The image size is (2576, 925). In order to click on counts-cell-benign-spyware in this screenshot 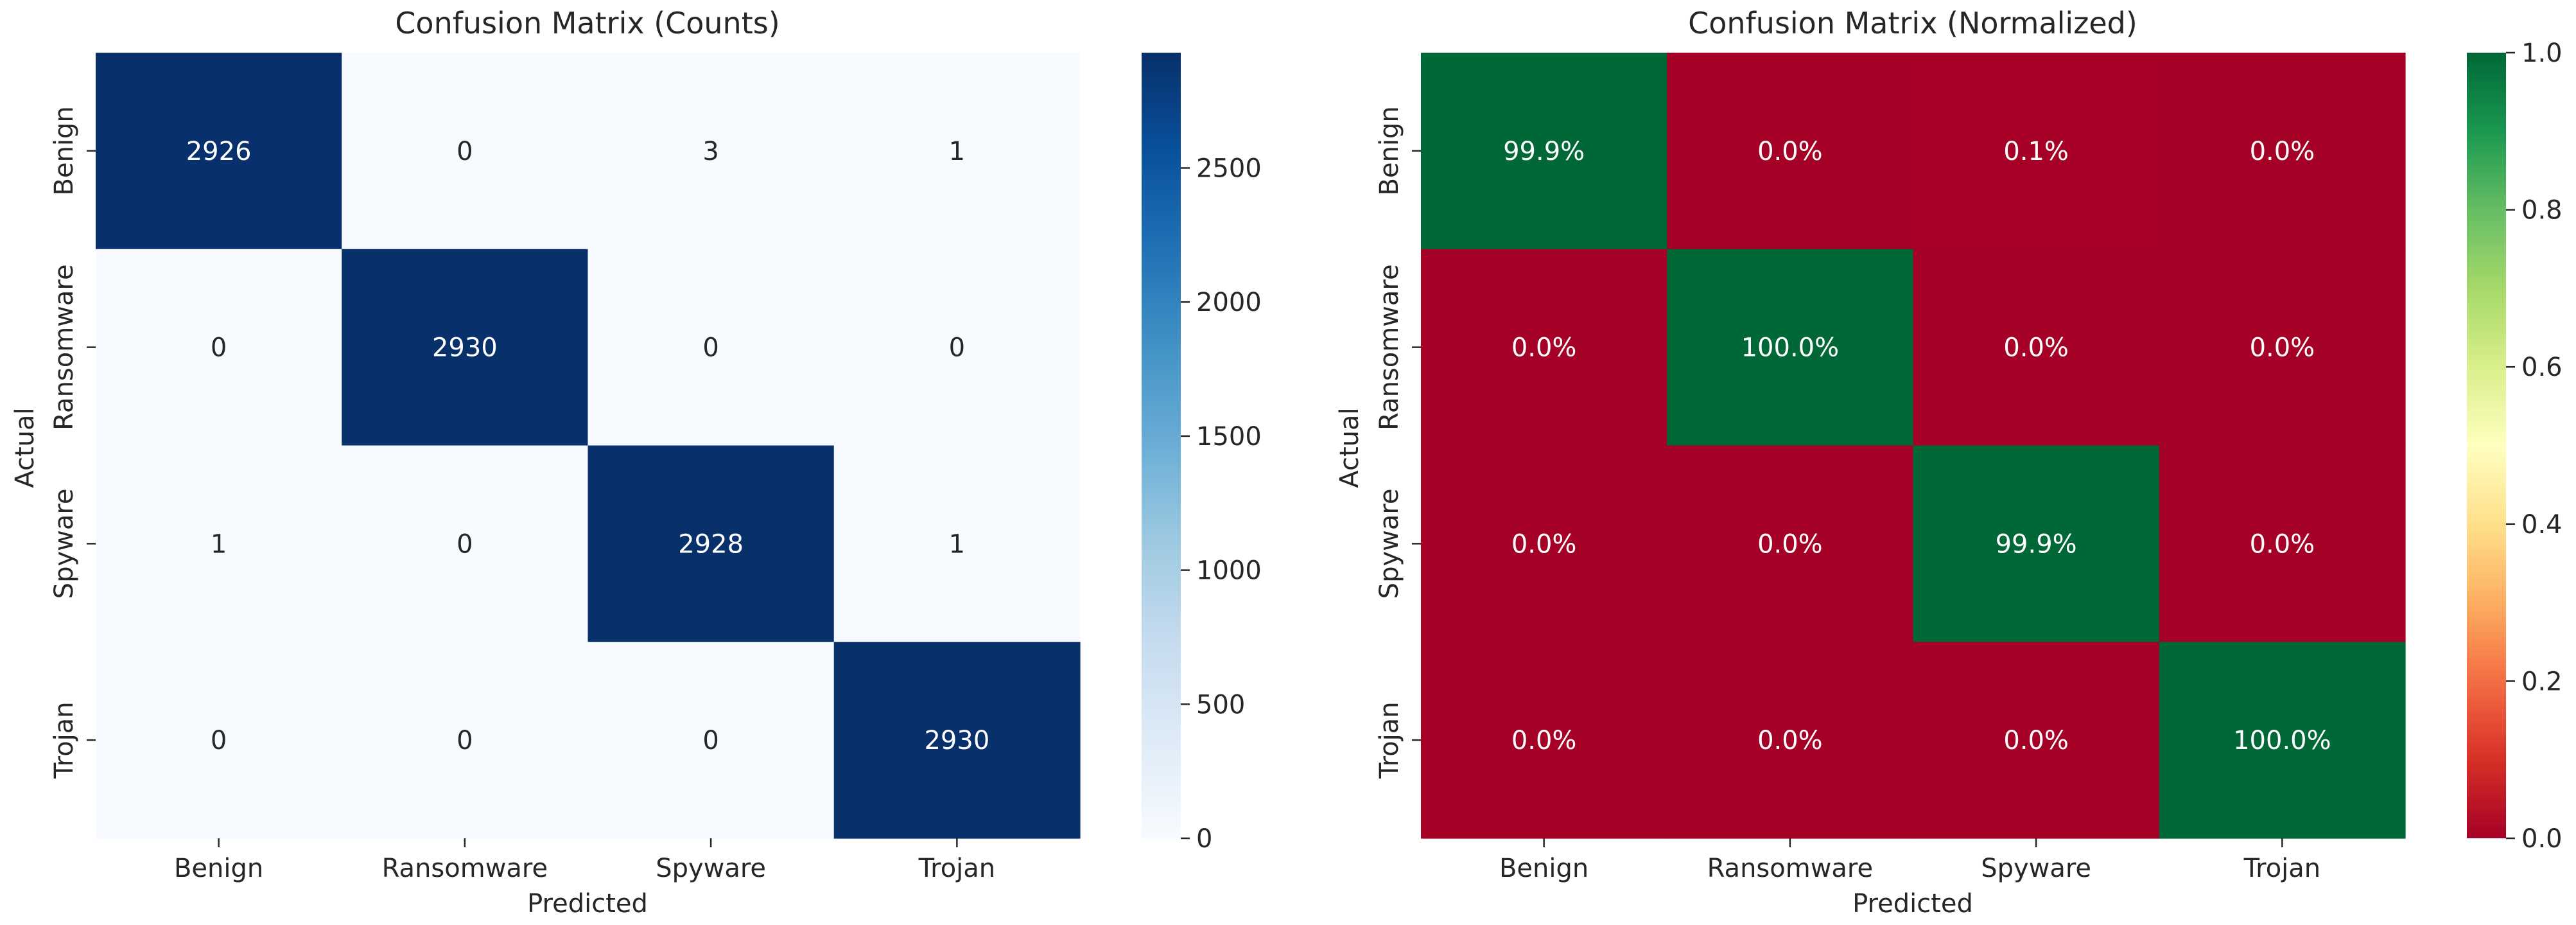, I will do `click(711, 152)`.